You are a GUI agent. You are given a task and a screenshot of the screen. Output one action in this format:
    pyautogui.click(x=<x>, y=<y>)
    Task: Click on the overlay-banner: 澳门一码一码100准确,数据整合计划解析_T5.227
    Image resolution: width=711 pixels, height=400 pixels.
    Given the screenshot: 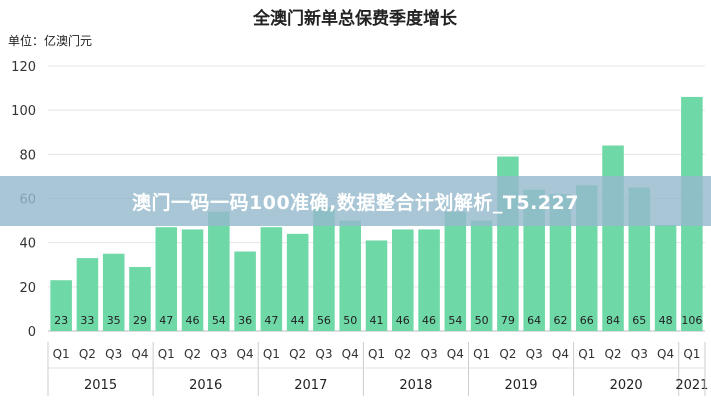 What is the action you would take?
    pyautogui.click(x=355, y=201)
    